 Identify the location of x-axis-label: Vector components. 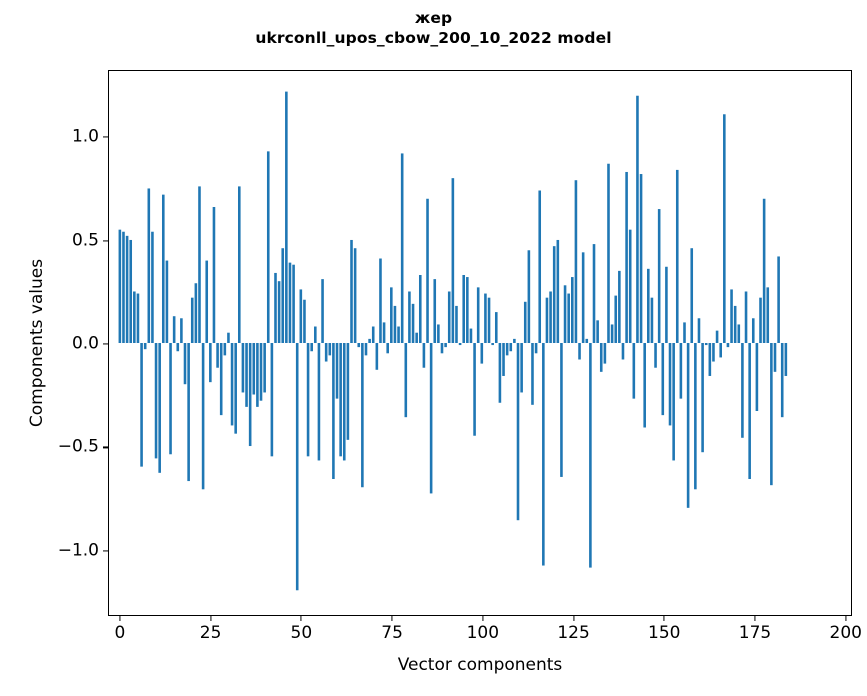
(480, 665).